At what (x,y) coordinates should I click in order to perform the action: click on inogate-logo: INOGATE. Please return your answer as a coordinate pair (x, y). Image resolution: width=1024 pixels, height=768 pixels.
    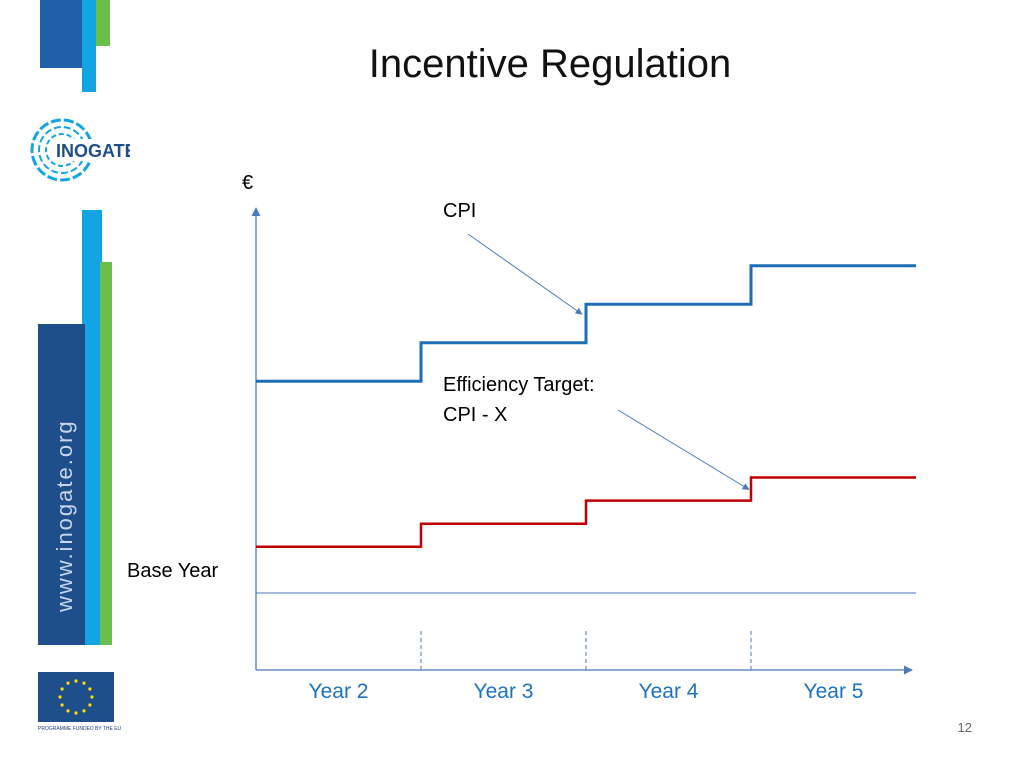
    Looking at the image, I should click on (80, 150).